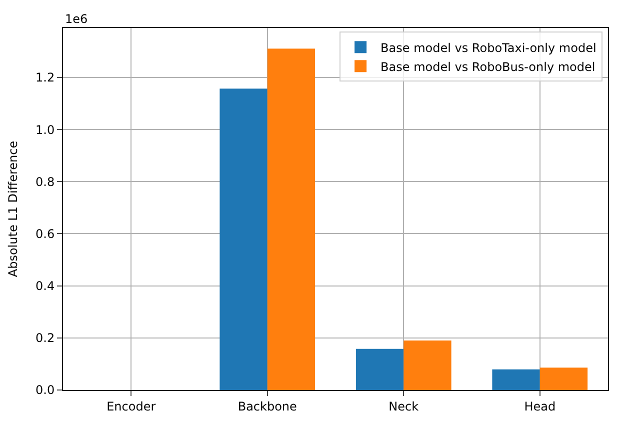  Describe the element at coordinates (45, 338) in the screenshot. I see `y-tick-label: 0.2` at that location.